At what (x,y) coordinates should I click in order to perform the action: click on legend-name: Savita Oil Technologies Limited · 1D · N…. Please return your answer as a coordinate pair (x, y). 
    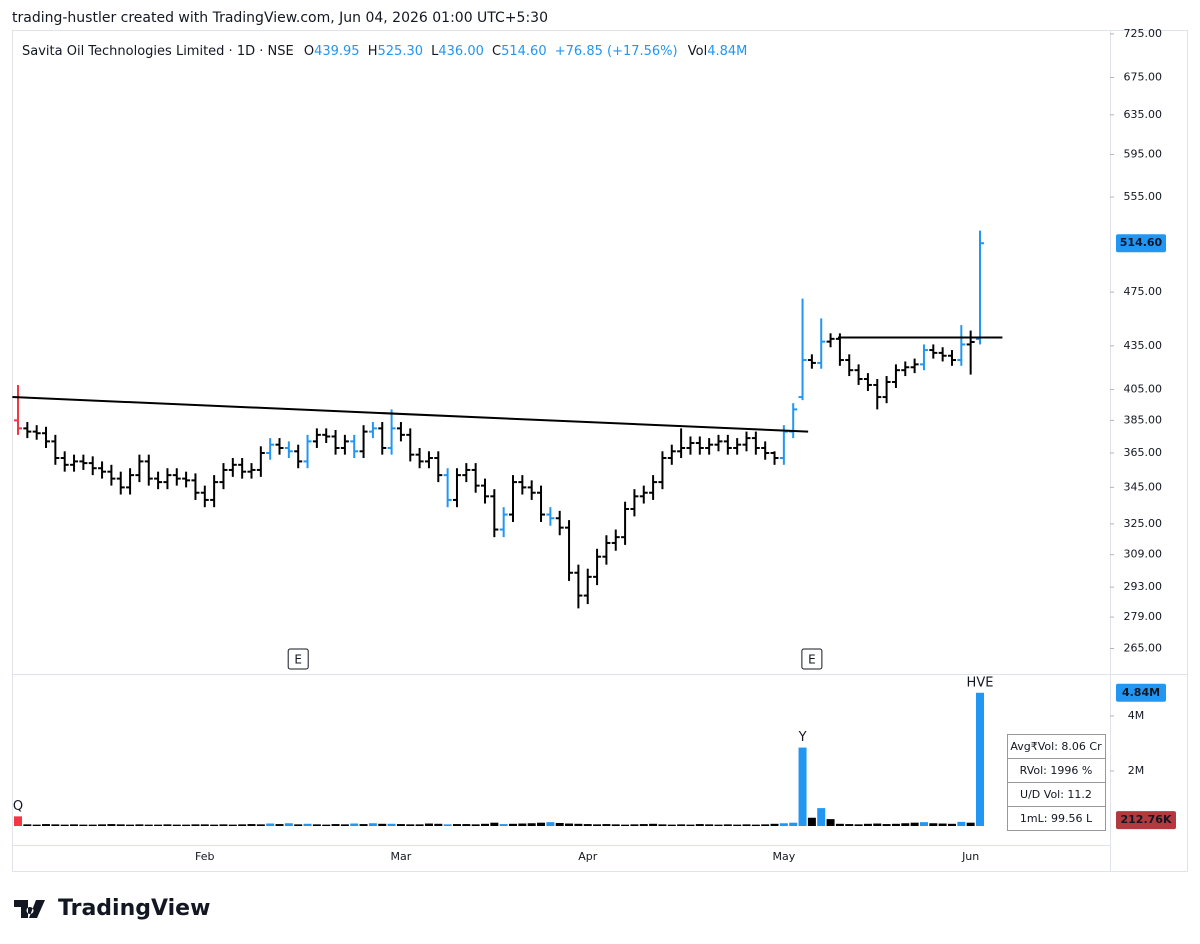
    Looking at the image, I should click on (158, 51).